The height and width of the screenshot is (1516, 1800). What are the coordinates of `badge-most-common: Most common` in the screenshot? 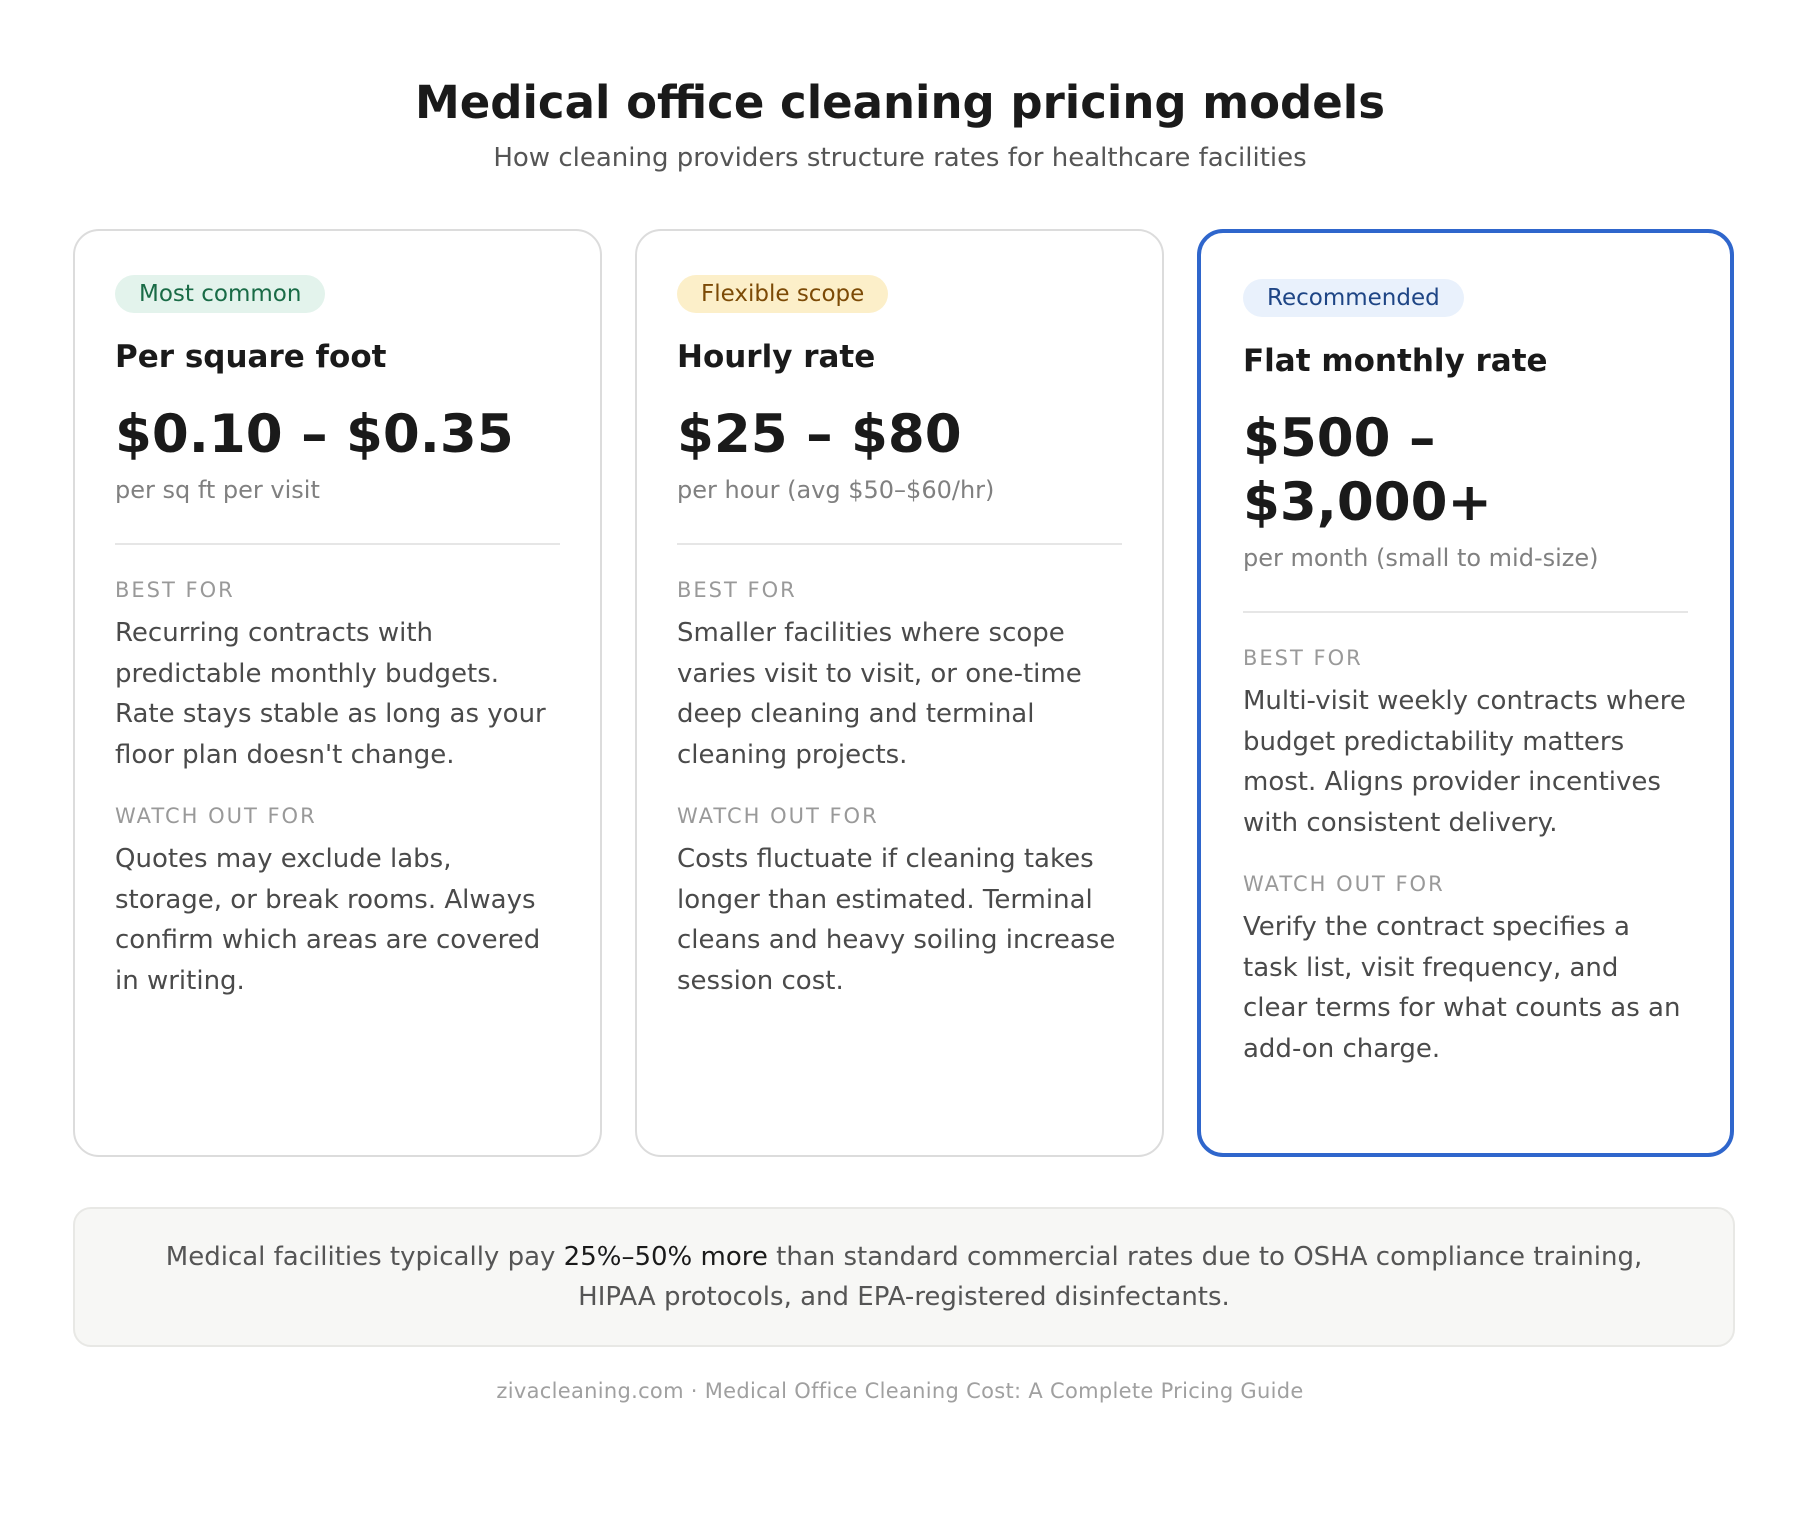 It's located at (220, 294).